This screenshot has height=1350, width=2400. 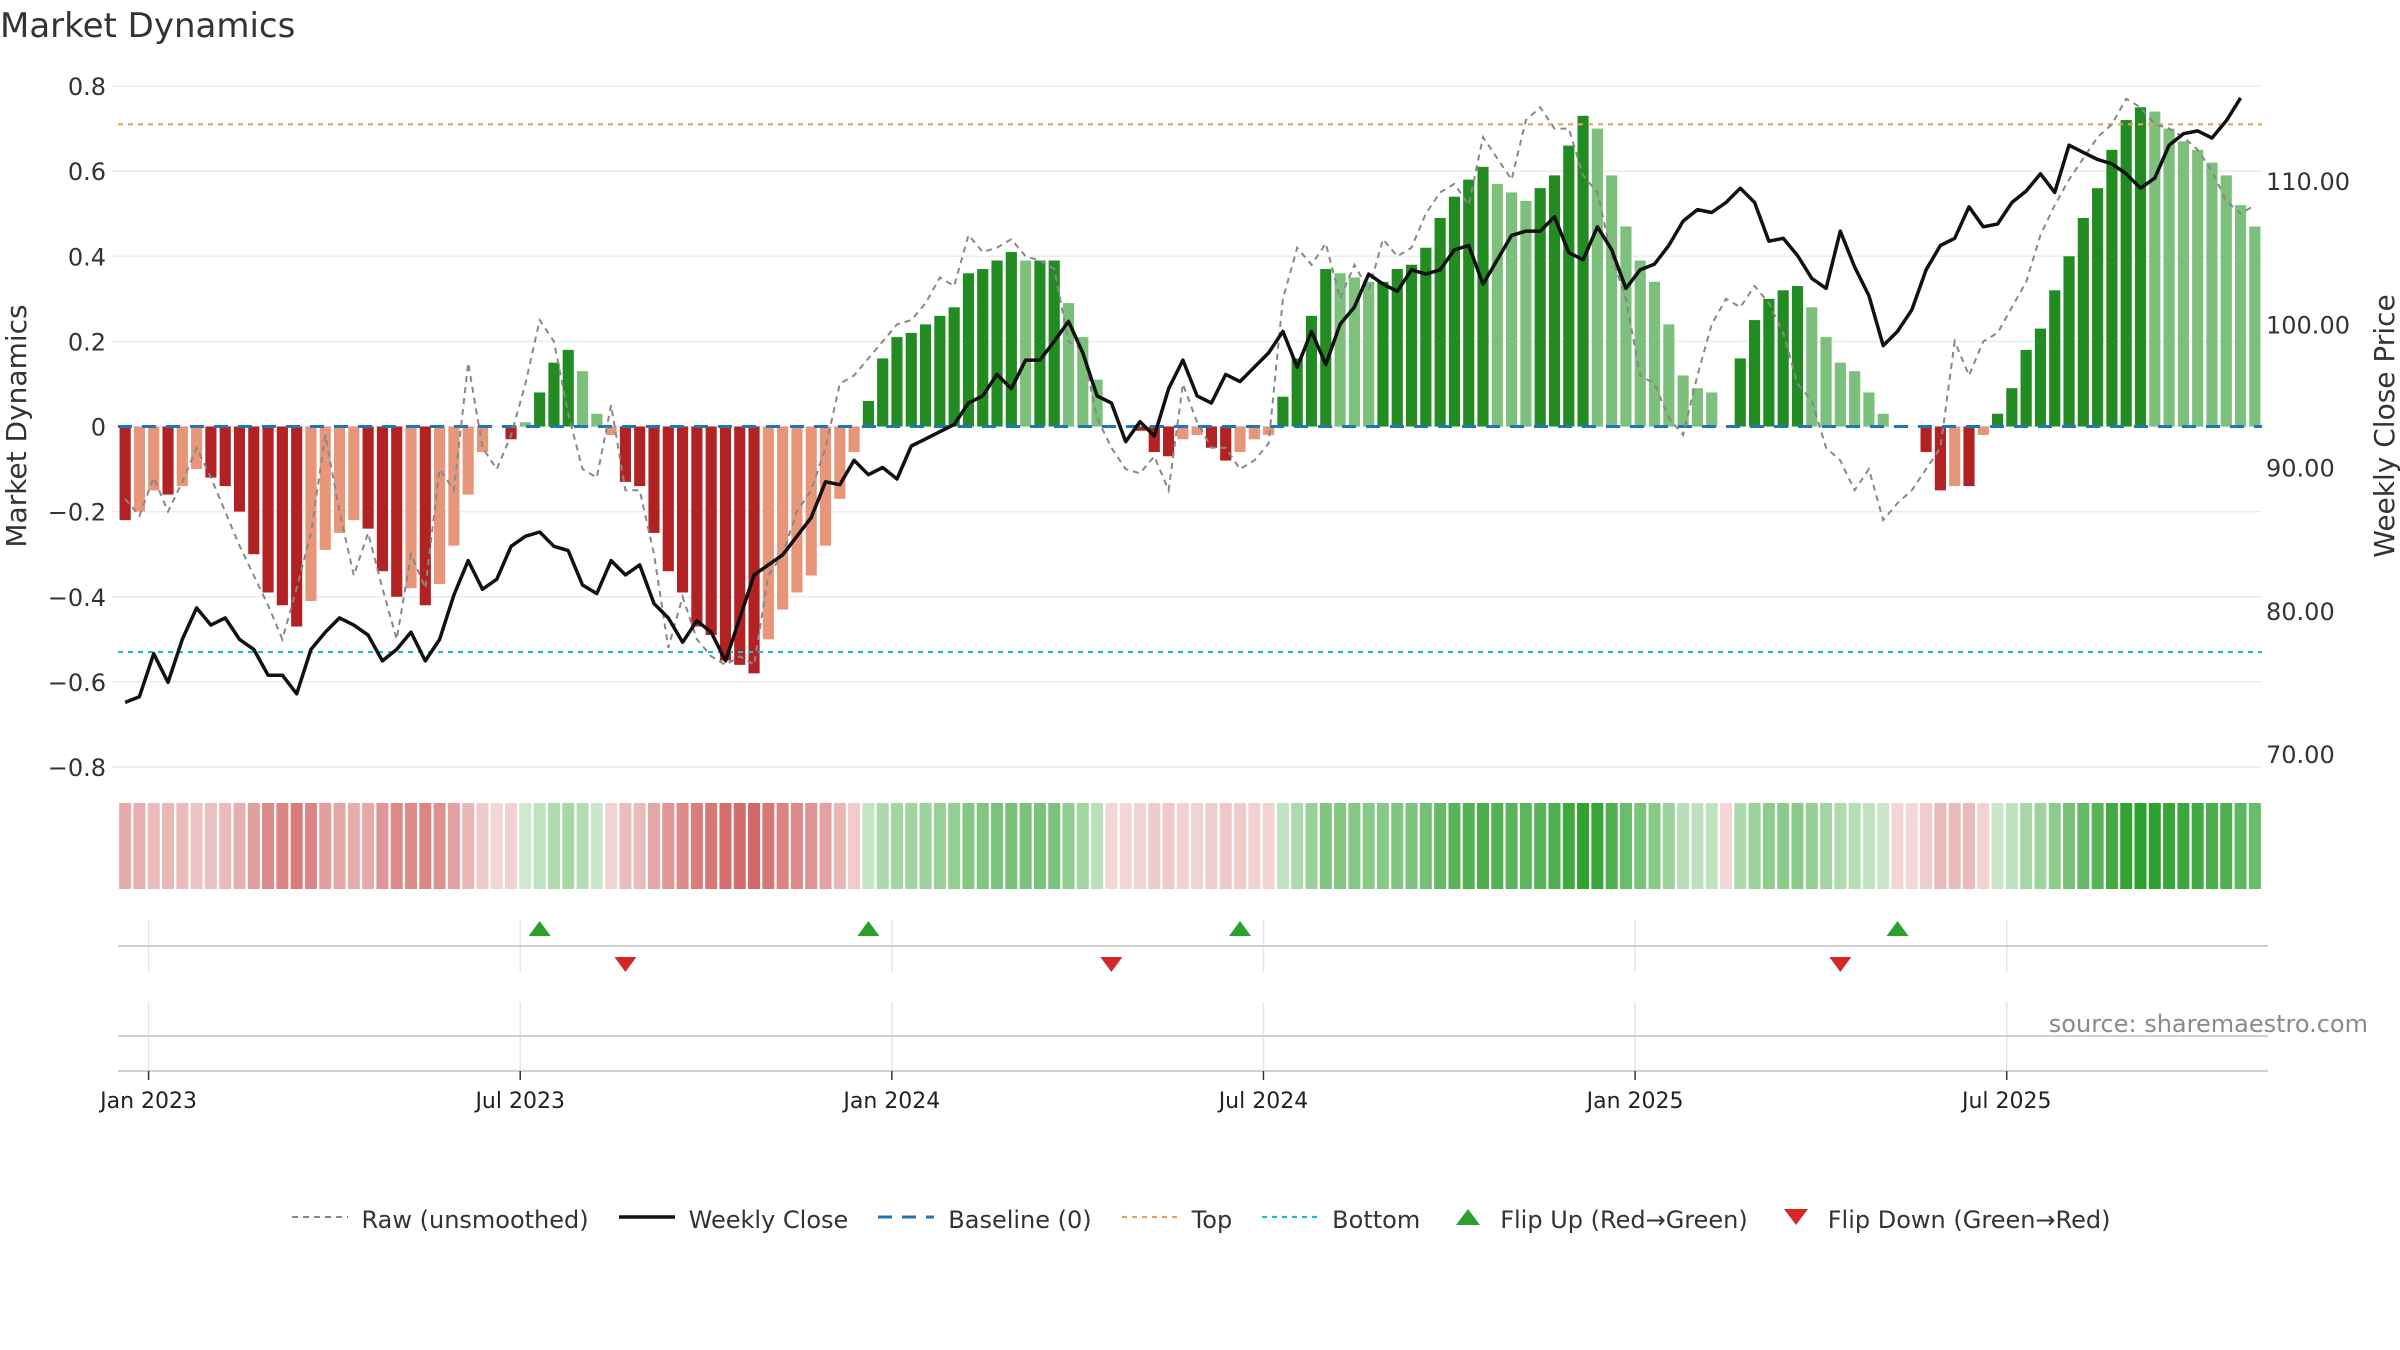 I want to click on legend-item: Flip Down (Green→Red), so click(x=1943, y=1220).